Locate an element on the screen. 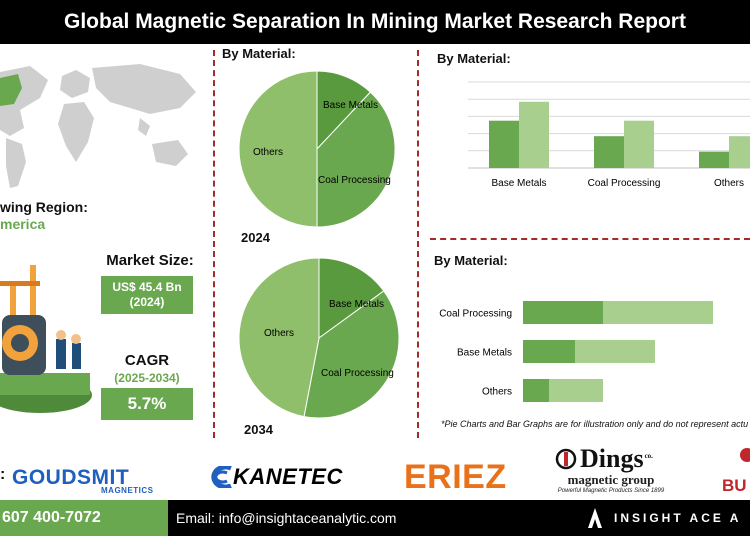 The width and height of the screenshot is (750, 536). market-size-label: Market Size: is located at coordinates (150, 260).